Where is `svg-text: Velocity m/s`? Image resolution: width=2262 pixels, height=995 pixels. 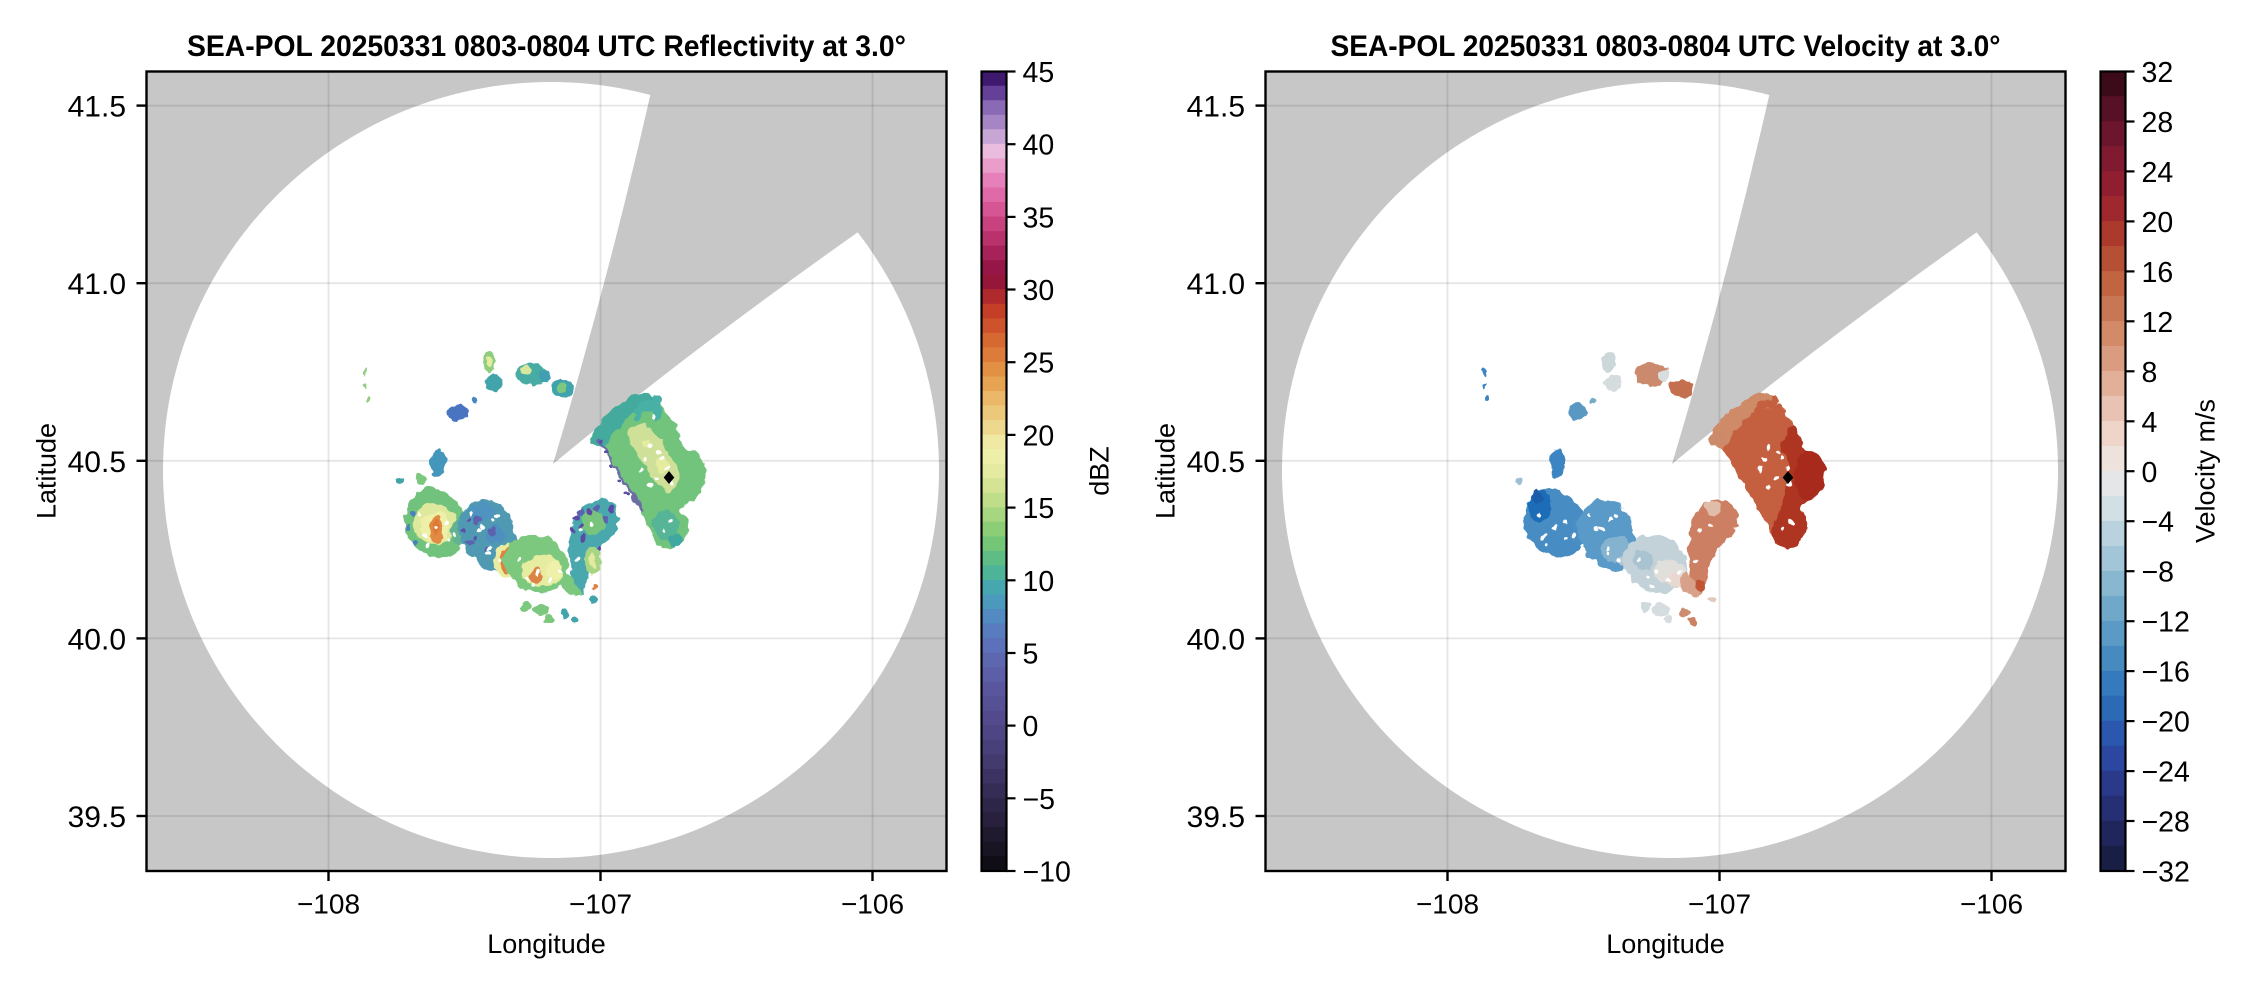 svg-text: Velocity m/s is located at coordinates (2206, 471).